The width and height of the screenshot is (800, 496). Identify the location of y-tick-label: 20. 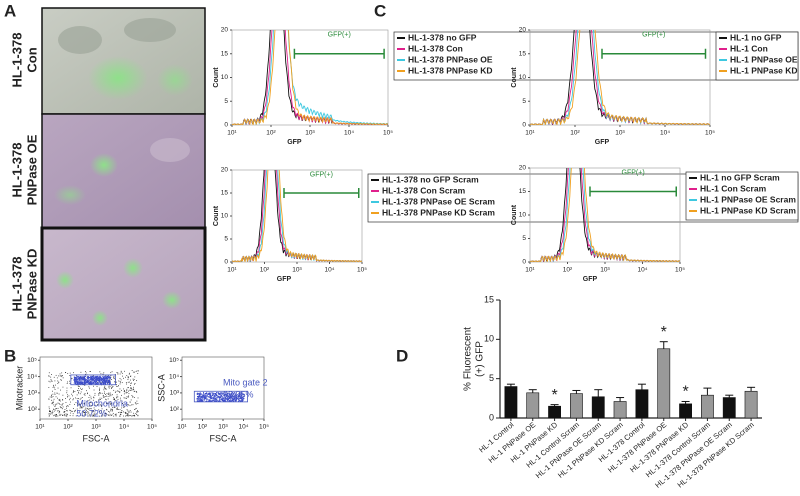
(225, 30).